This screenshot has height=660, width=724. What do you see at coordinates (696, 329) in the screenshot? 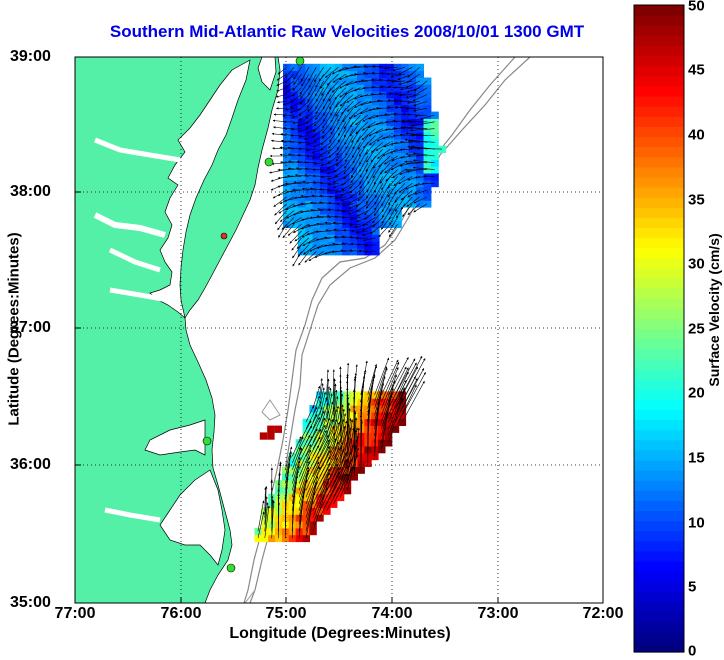
I see `colorbar-tick: 25` at bounding box center [696, 329].